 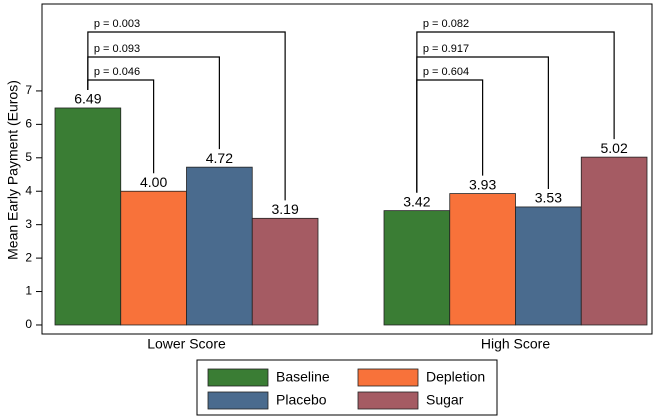 What do you see at coordinates (87, 99) in the screenshot?
I see `value-label: 6.49` at bounding box center [87, 99].